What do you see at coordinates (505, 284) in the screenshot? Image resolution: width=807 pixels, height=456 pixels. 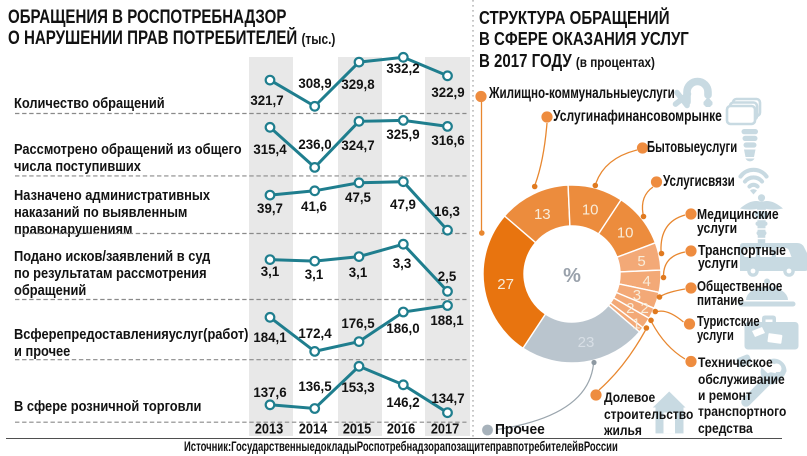 I see `svg-text: 27` at bounding box center [505, 284].